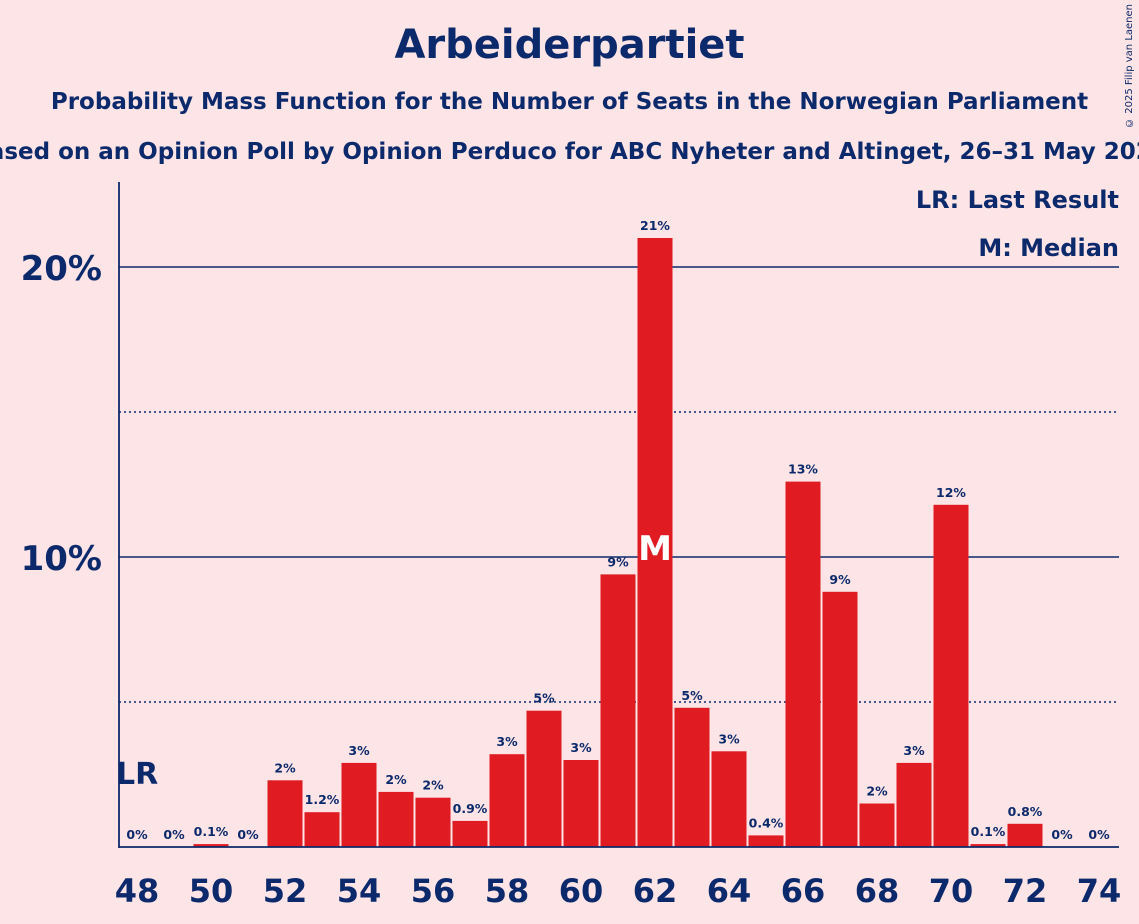  Describe the element at coordinates (951, 492) in the screenshot. I see `data-label-seat-70: 12%` at that location.